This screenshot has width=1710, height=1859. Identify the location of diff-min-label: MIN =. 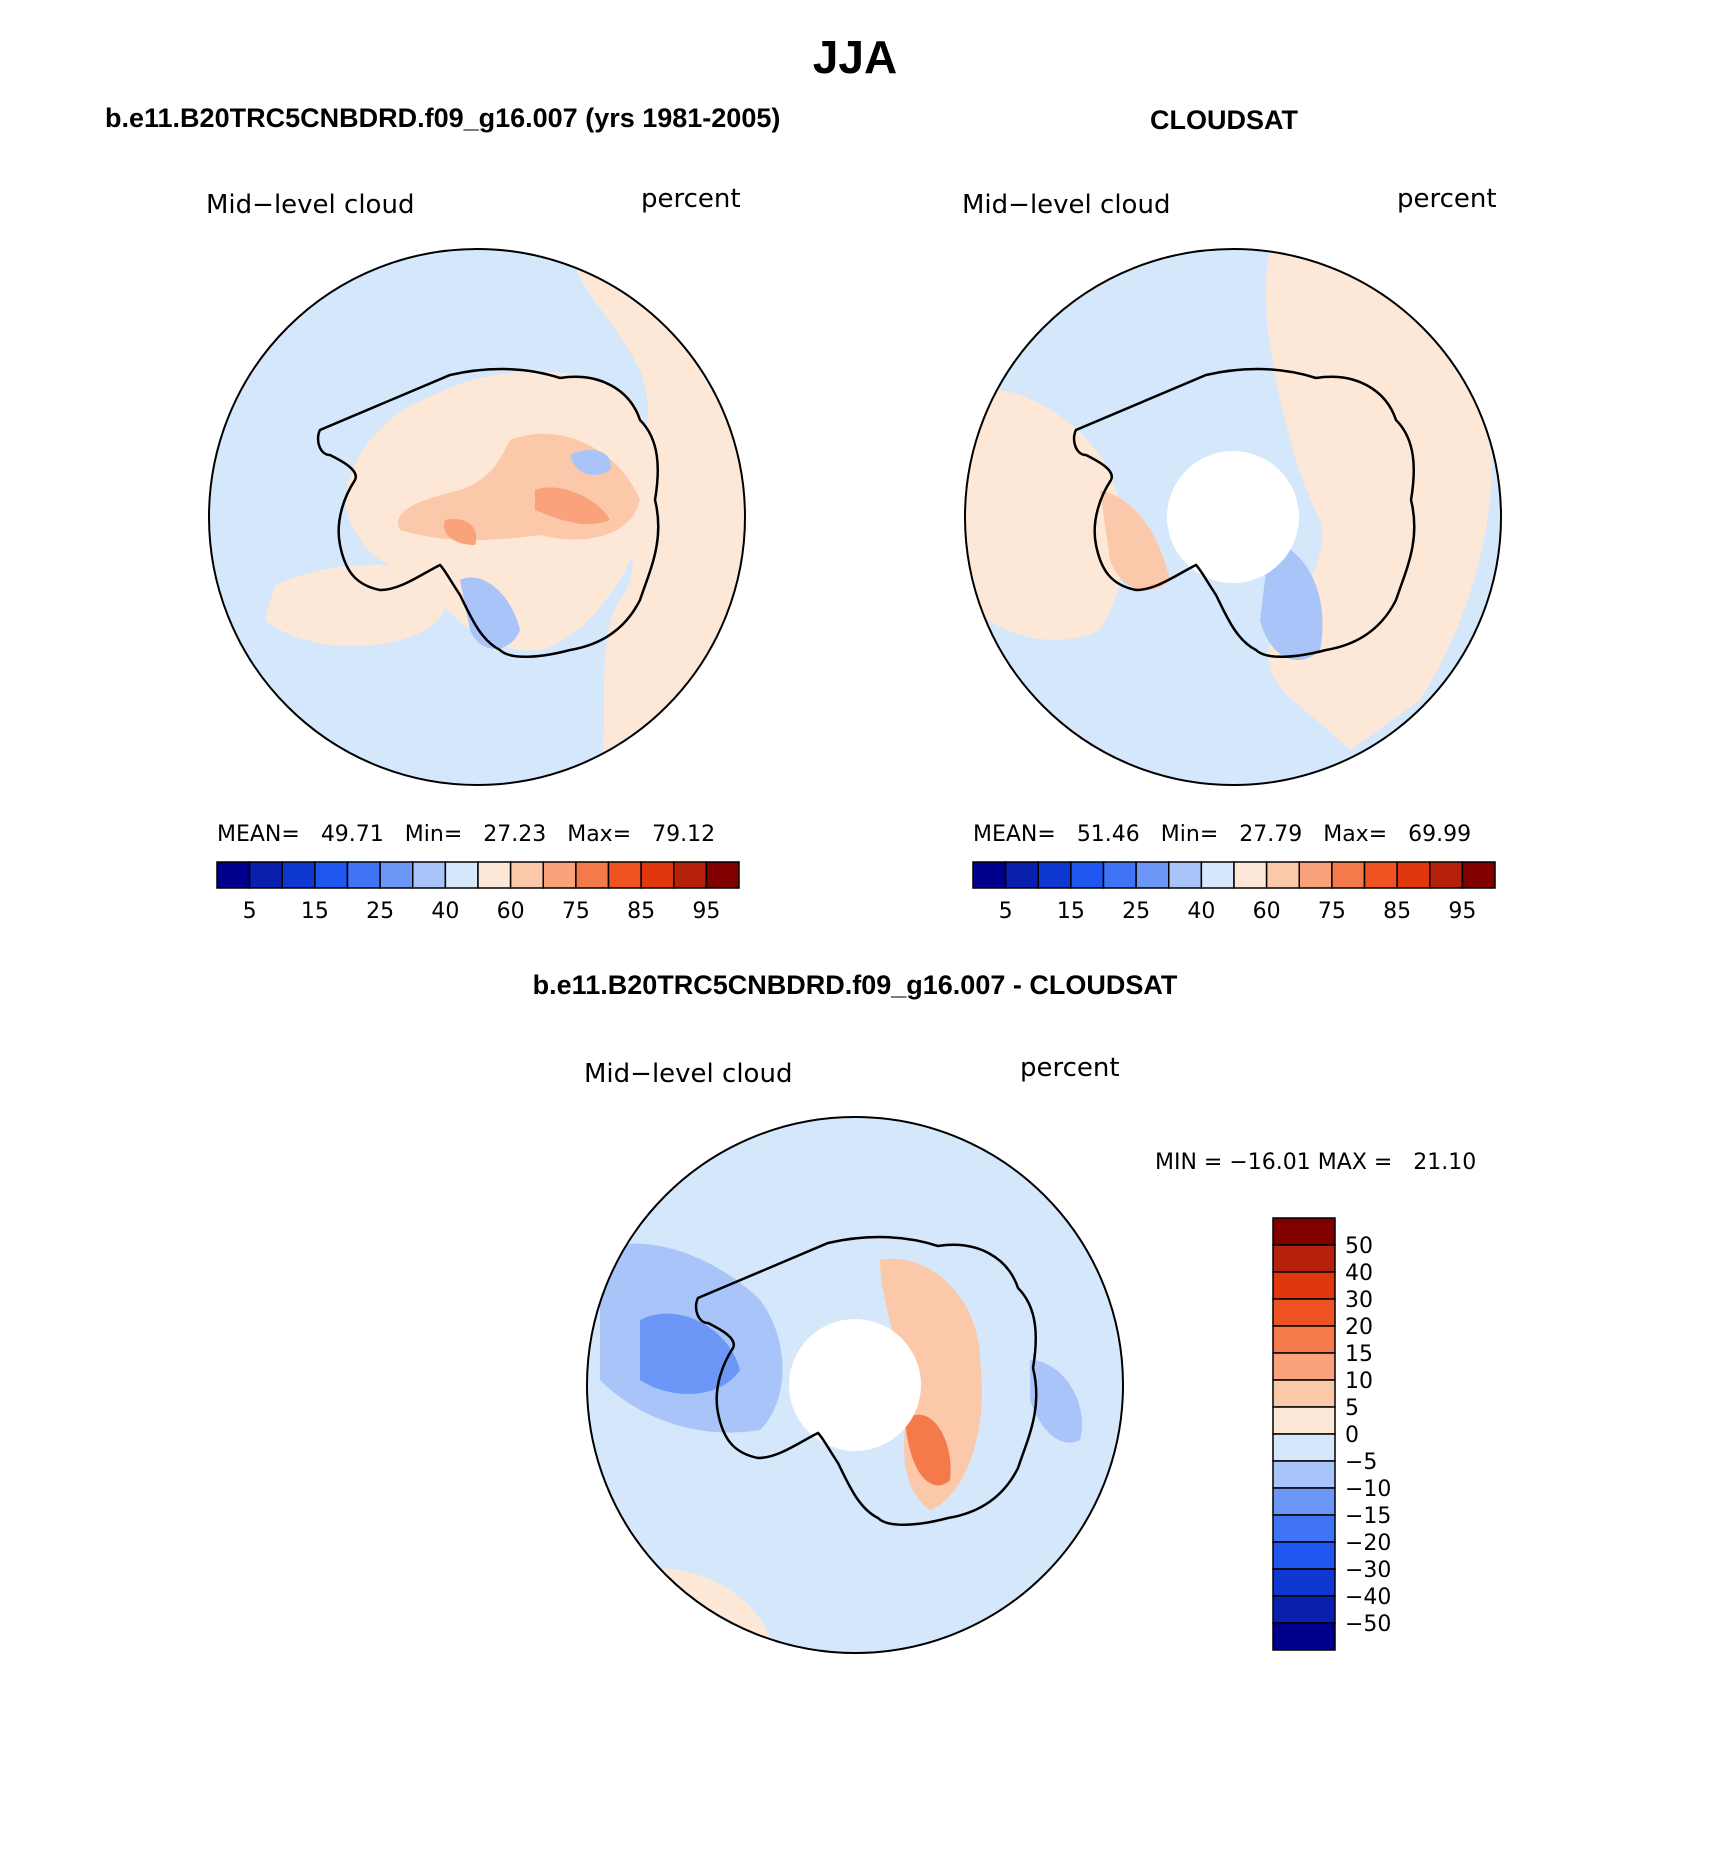
(1189, 1162).